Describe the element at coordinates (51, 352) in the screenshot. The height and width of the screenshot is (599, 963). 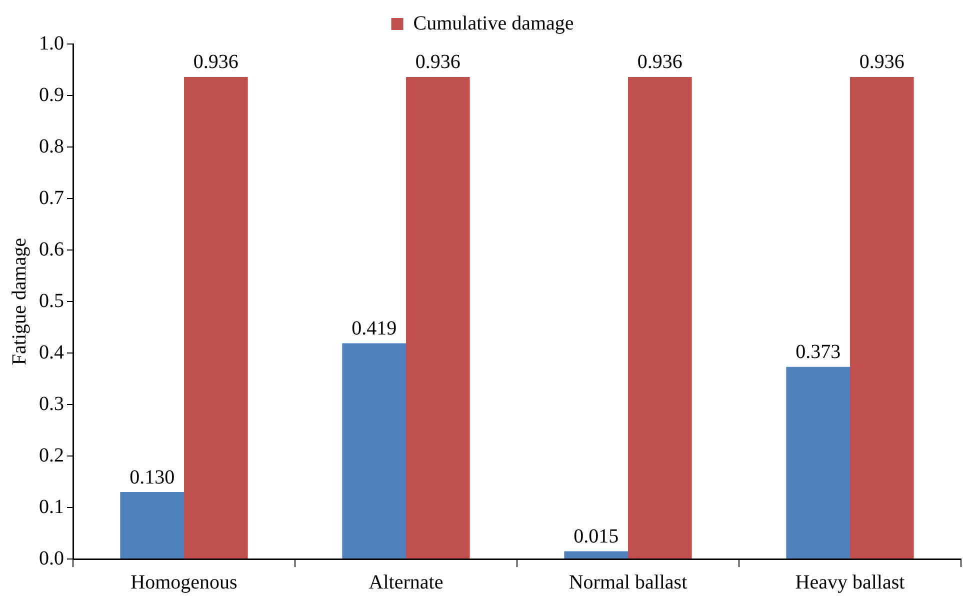
I see `y-tick-label: 0.4` at that location.